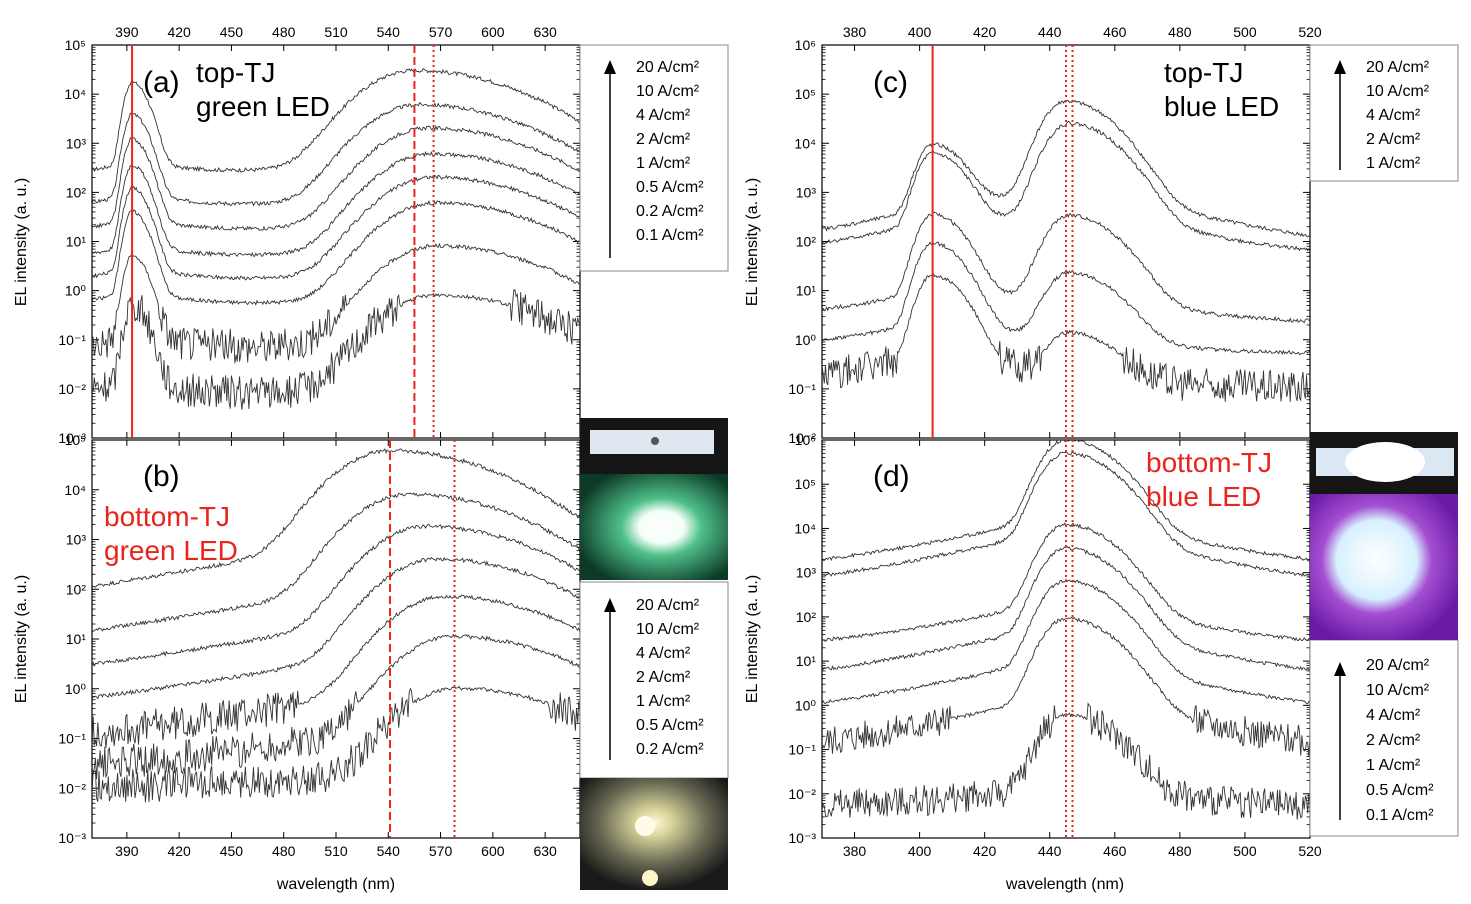  What do you see at coordinates (670, 749) in the screenshot?
I see `legend-entry: 0.2 A/cm²` at bounding box center [670, 749].